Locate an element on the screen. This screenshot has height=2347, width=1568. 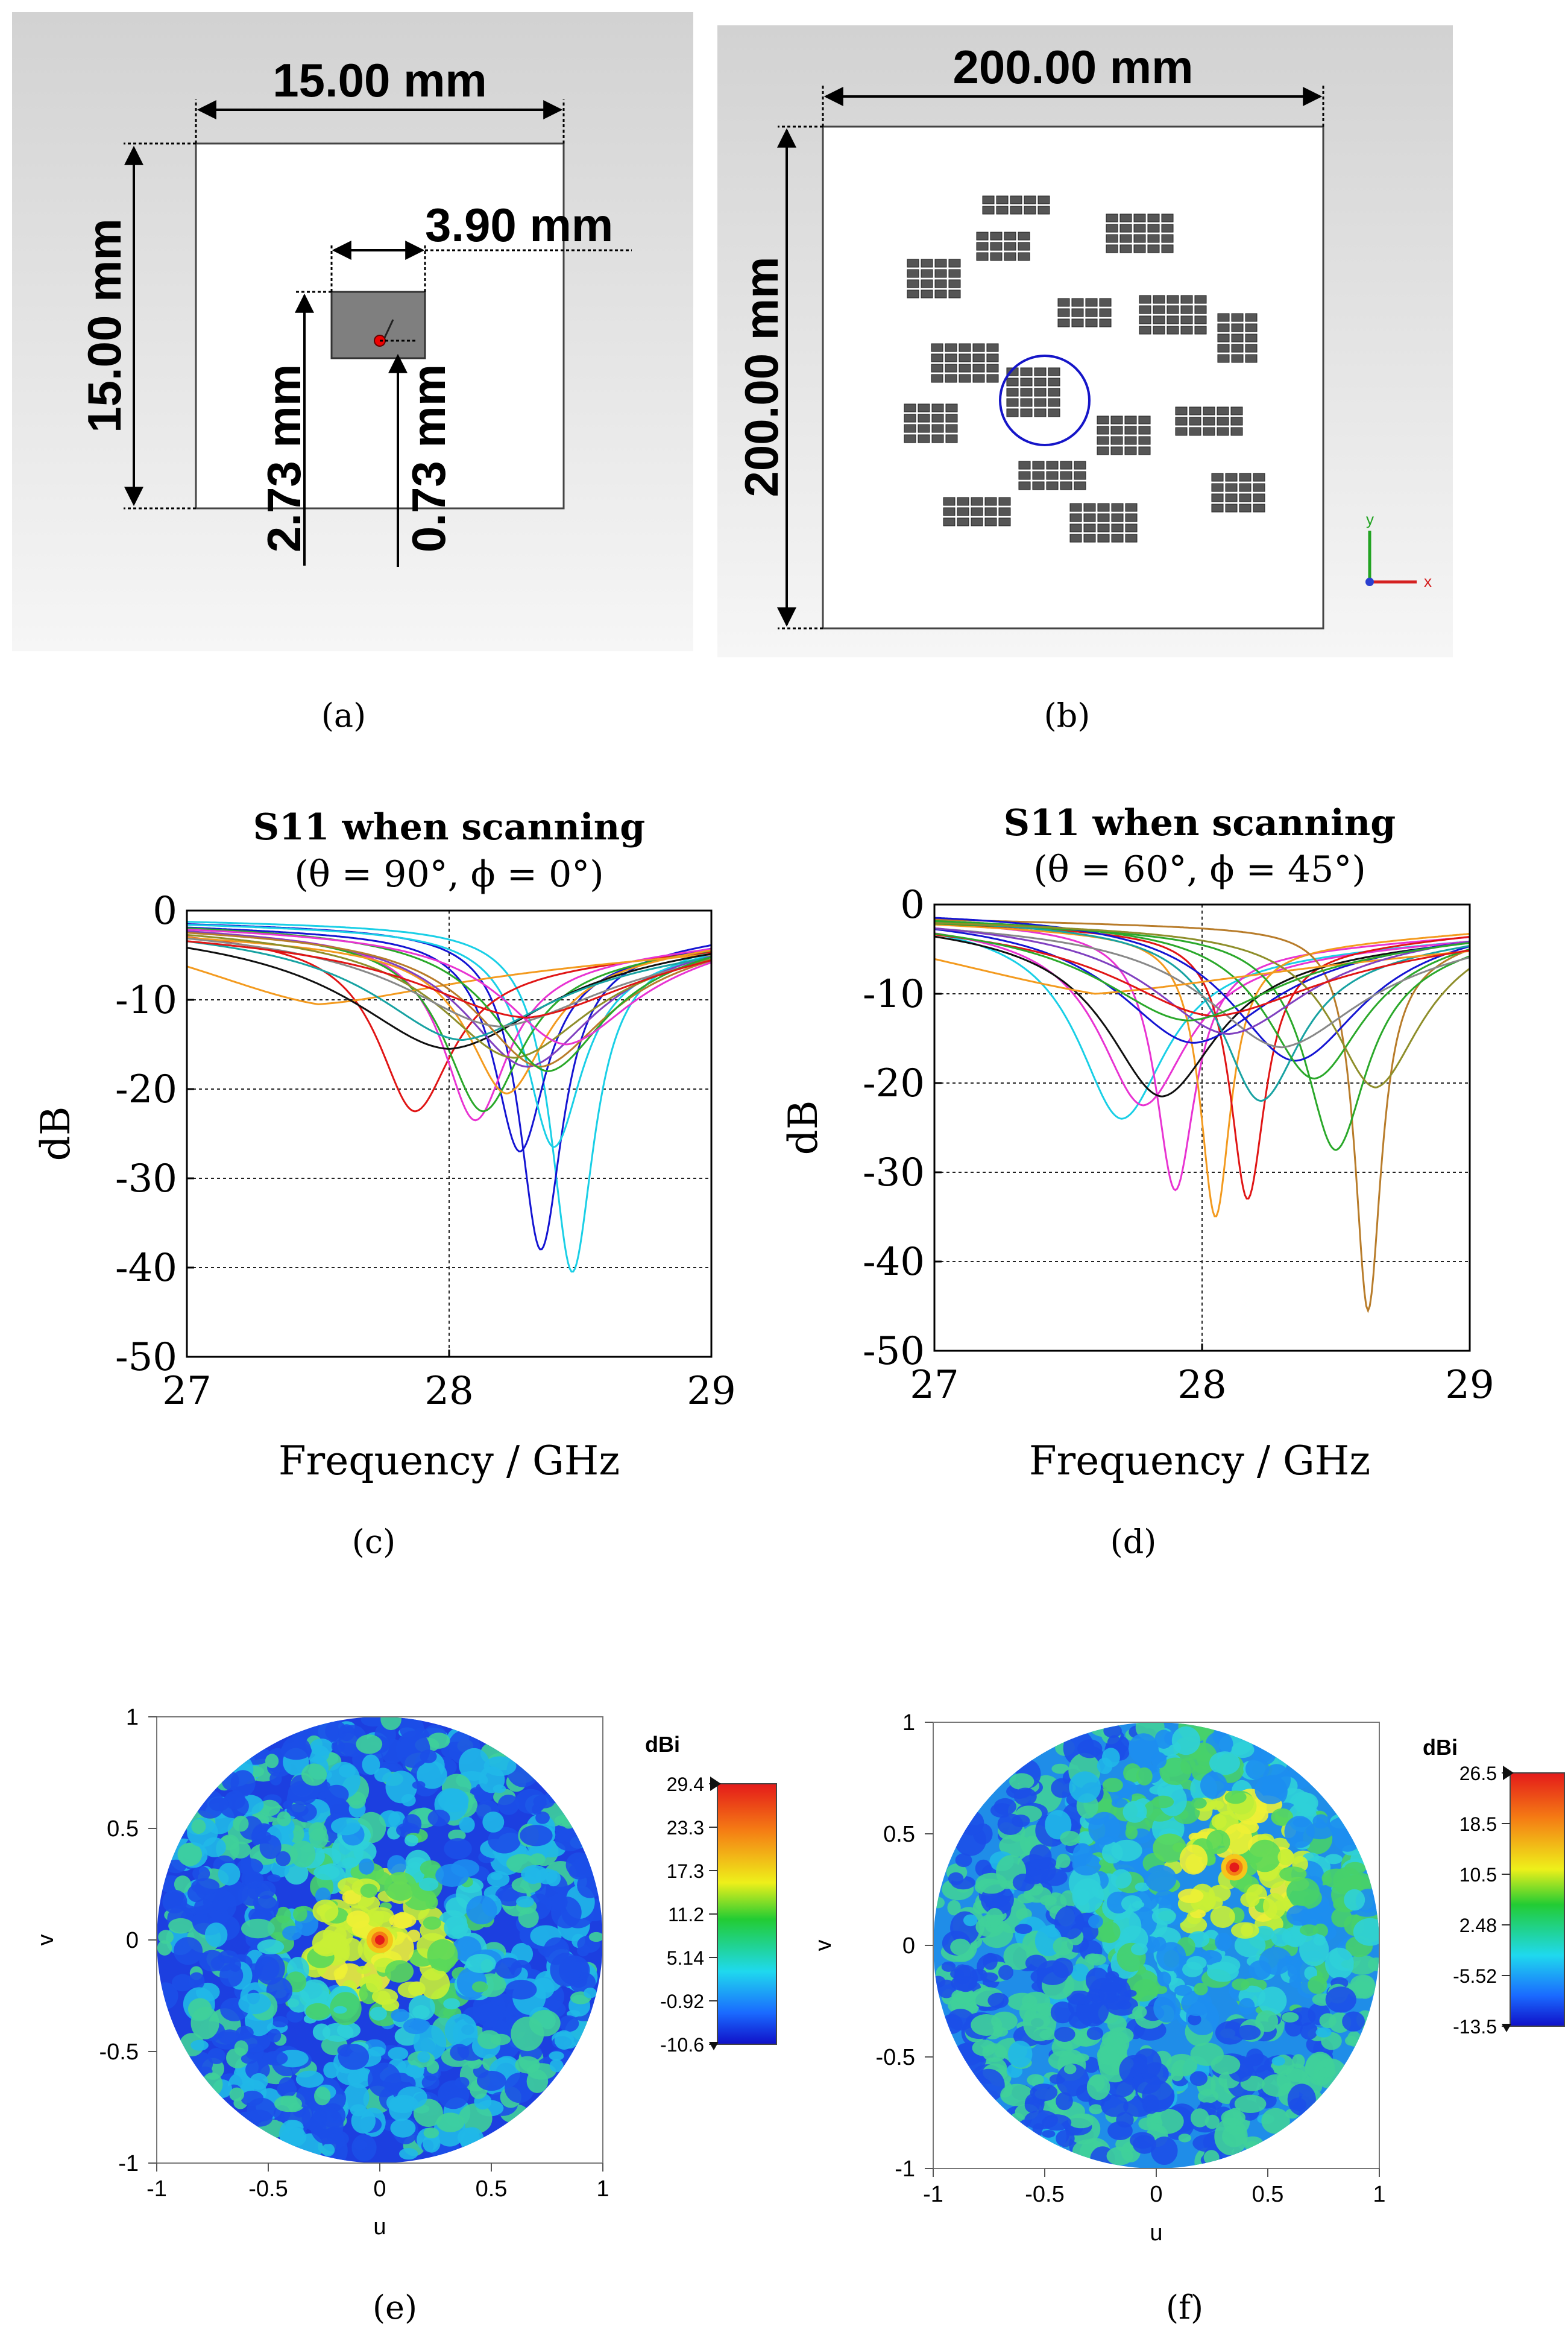
chart-c-curves is located at coordinates (449, 1097).